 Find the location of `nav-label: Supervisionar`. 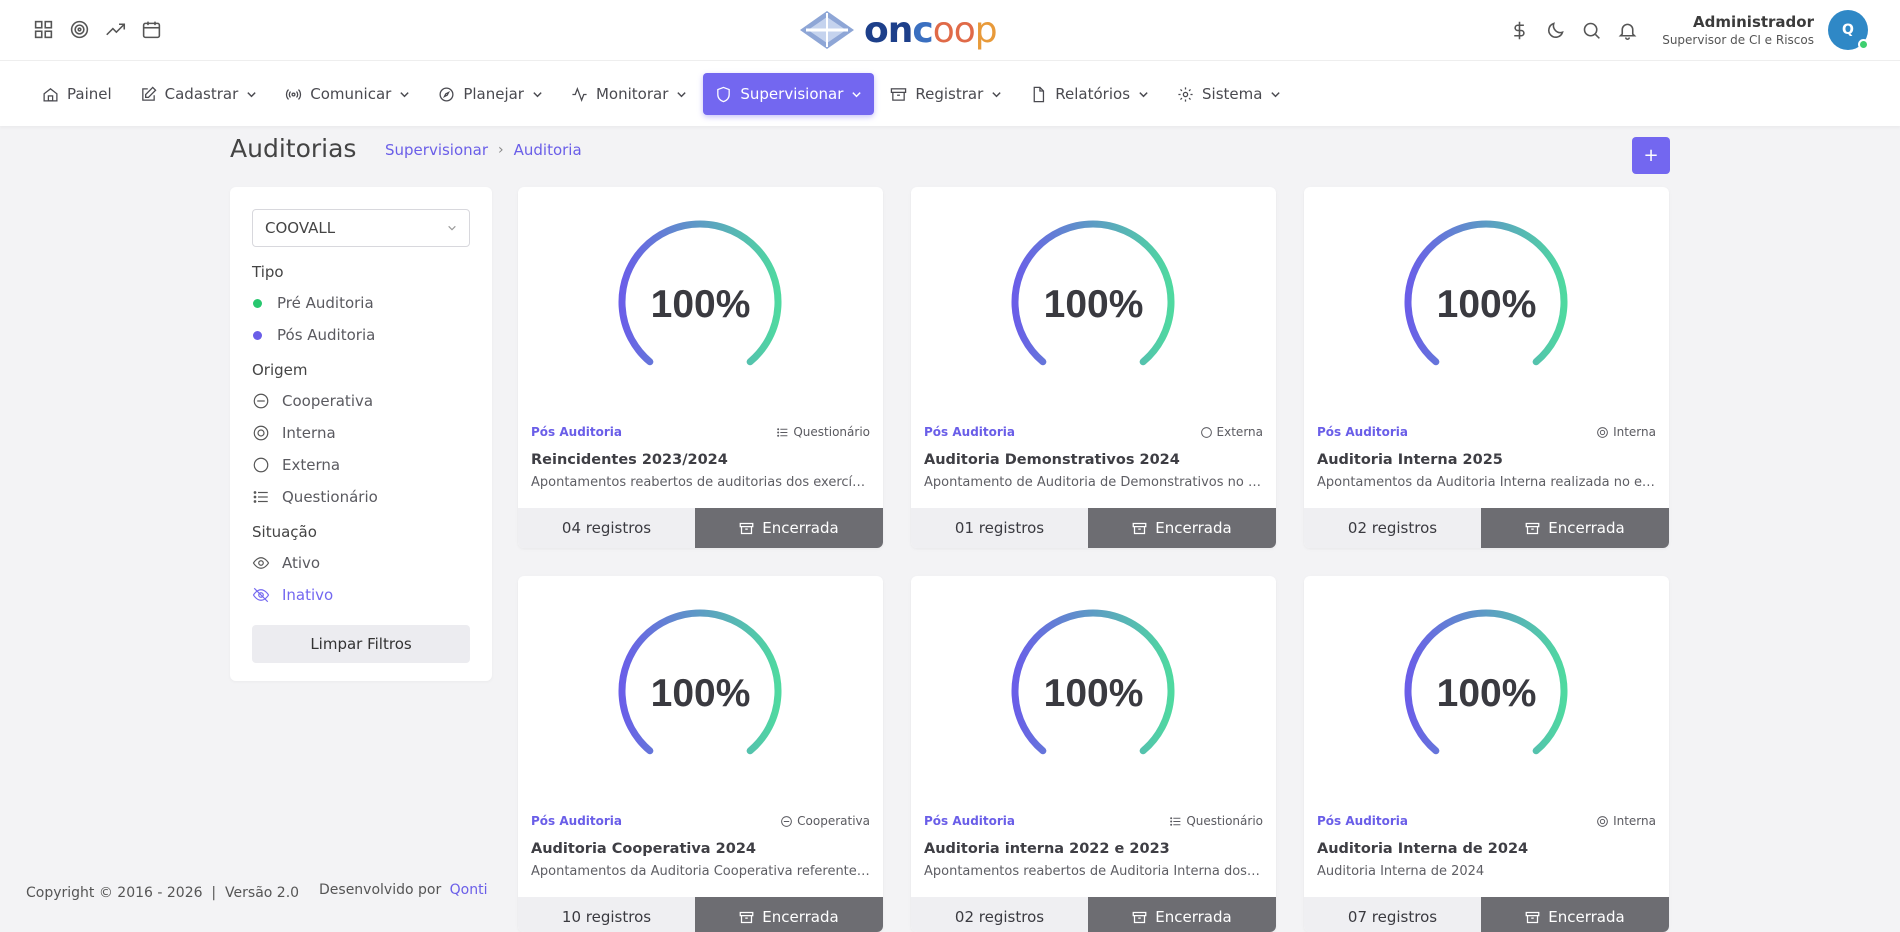

nav-label: Supervisionar is located at coordinates (792, 94).